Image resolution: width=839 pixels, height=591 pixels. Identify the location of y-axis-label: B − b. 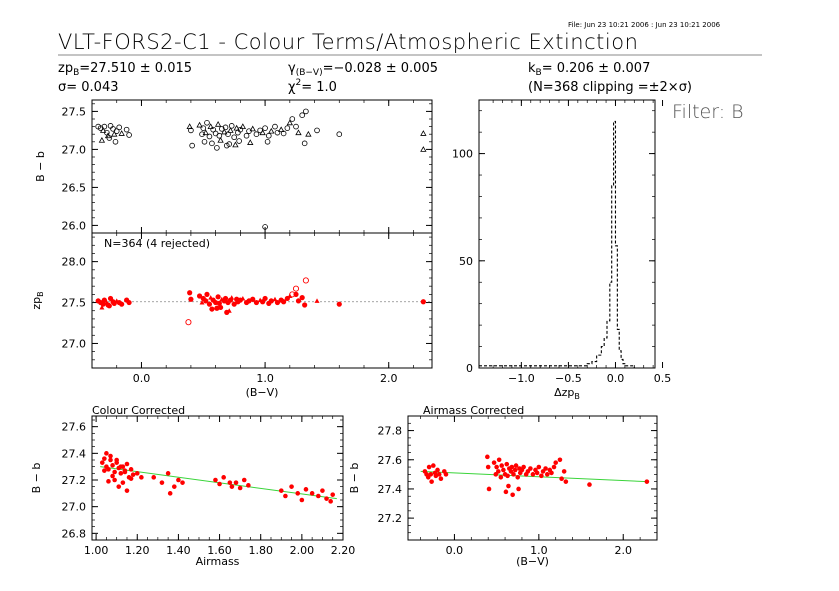
(36, 478).